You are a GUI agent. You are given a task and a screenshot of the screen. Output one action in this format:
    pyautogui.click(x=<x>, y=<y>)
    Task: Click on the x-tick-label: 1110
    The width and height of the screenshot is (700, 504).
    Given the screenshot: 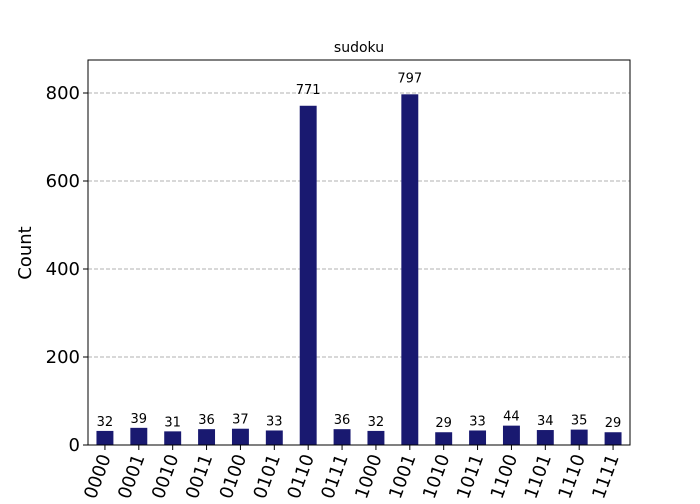 What is the action you would take?
    pyautogui.click(x=571, y=476)
    